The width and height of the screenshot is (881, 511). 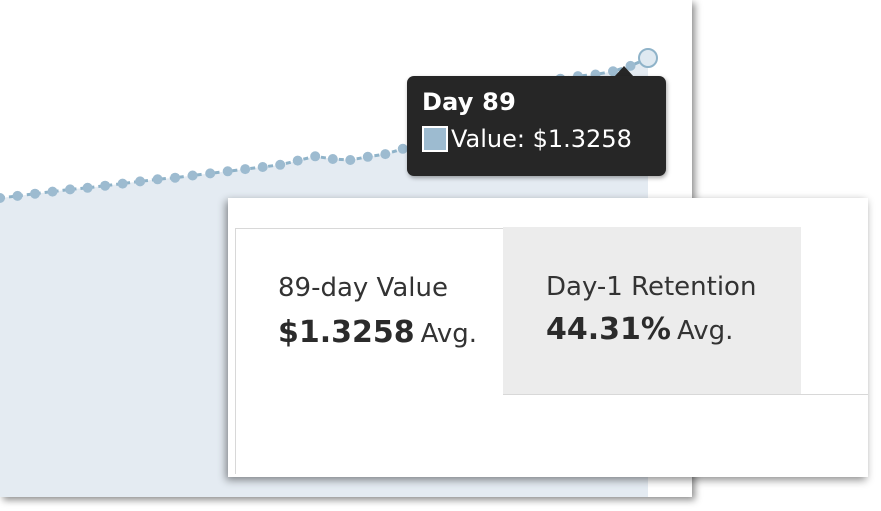 What do you see at coordinates (624, 71) in the screenshot?
I see `tooltip-arrow` at bounding box center [624, 71].